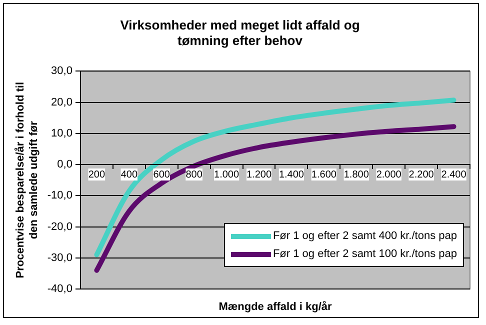  Describe the element at coordinates (240, 32) in the screenshot. I see `chart-title: Virksomheder med meget lidt affald og tømning efter behov` at that location.